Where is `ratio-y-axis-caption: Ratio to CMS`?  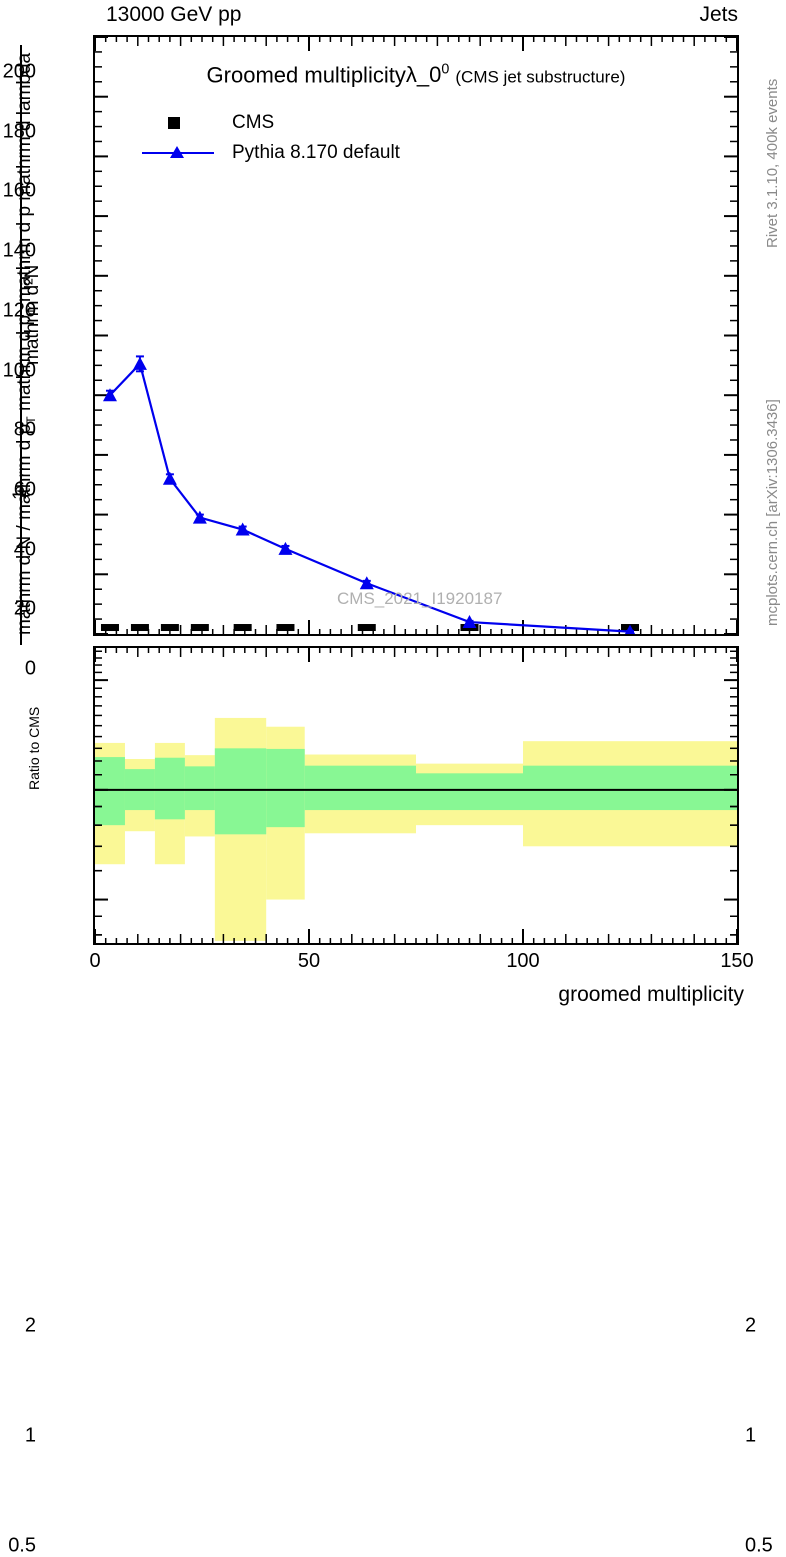
ratio-y-axis-caption: Ratio to CMS is located at coordinates (34, 748).